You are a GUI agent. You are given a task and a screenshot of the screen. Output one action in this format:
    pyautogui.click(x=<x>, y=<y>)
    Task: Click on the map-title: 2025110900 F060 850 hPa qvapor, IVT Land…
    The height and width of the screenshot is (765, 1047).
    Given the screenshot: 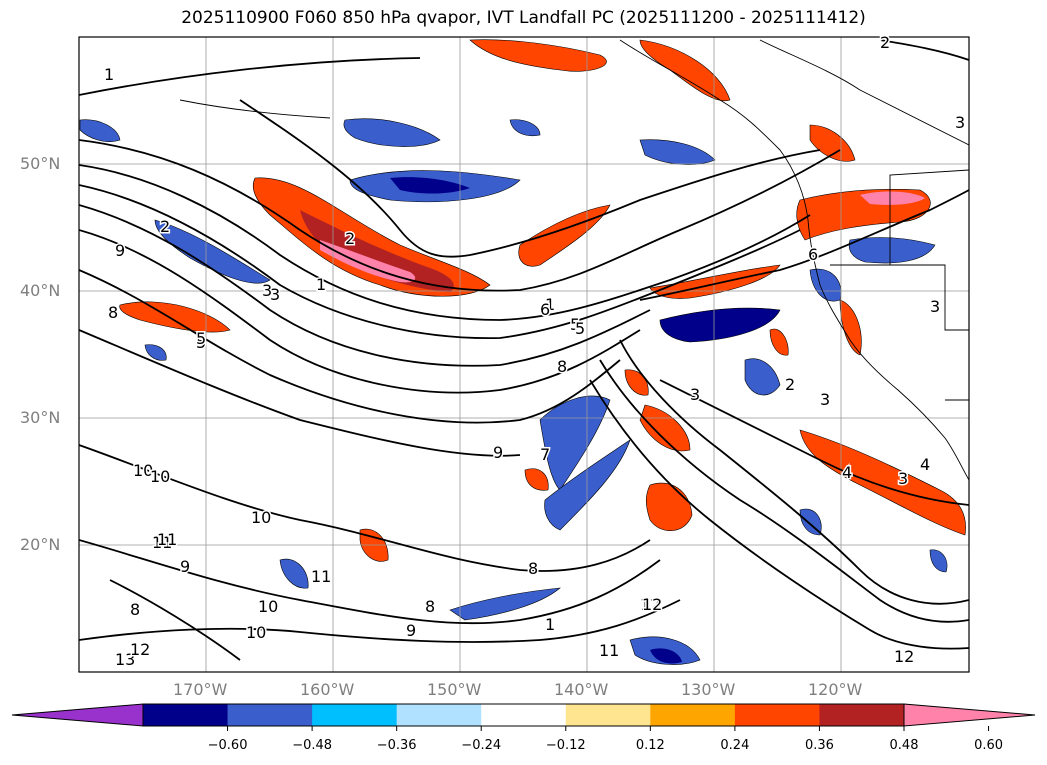 What is the action you would take?
    pyautogui.click(x=523, y=18)
    